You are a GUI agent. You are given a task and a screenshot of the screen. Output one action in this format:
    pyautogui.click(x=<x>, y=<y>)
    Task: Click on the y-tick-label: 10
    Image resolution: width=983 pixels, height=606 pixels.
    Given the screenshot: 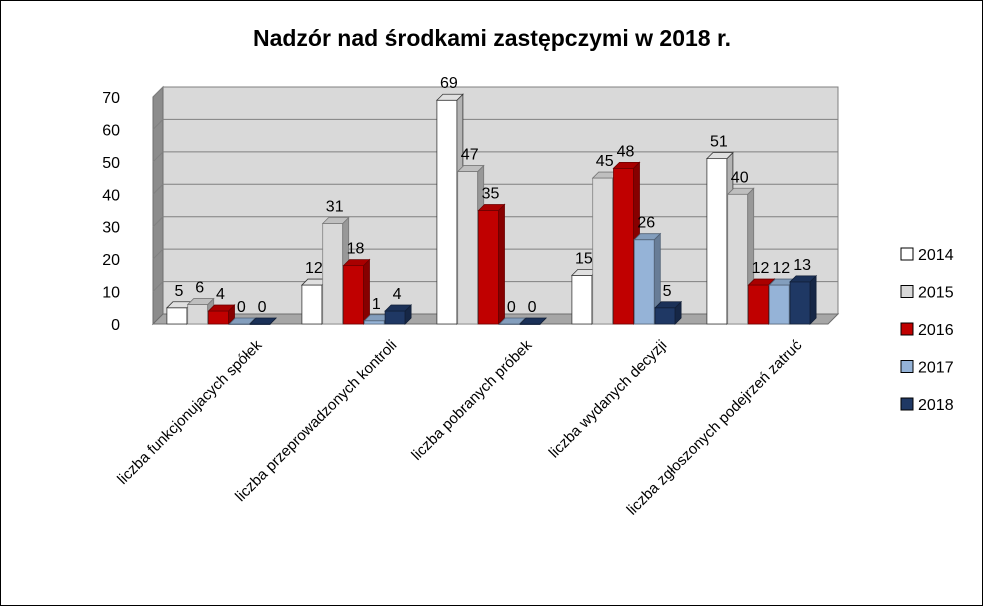 What is the action you would take?
    pyautogui.click(x=111, y=293)
    